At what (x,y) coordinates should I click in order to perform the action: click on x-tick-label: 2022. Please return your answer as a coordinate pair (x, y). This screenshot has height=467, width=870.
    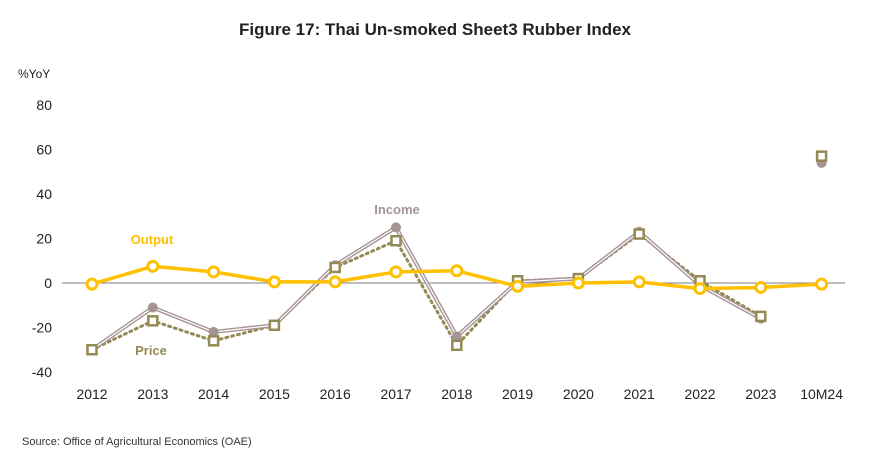
    Looking at the image, I should click on (699, 394).